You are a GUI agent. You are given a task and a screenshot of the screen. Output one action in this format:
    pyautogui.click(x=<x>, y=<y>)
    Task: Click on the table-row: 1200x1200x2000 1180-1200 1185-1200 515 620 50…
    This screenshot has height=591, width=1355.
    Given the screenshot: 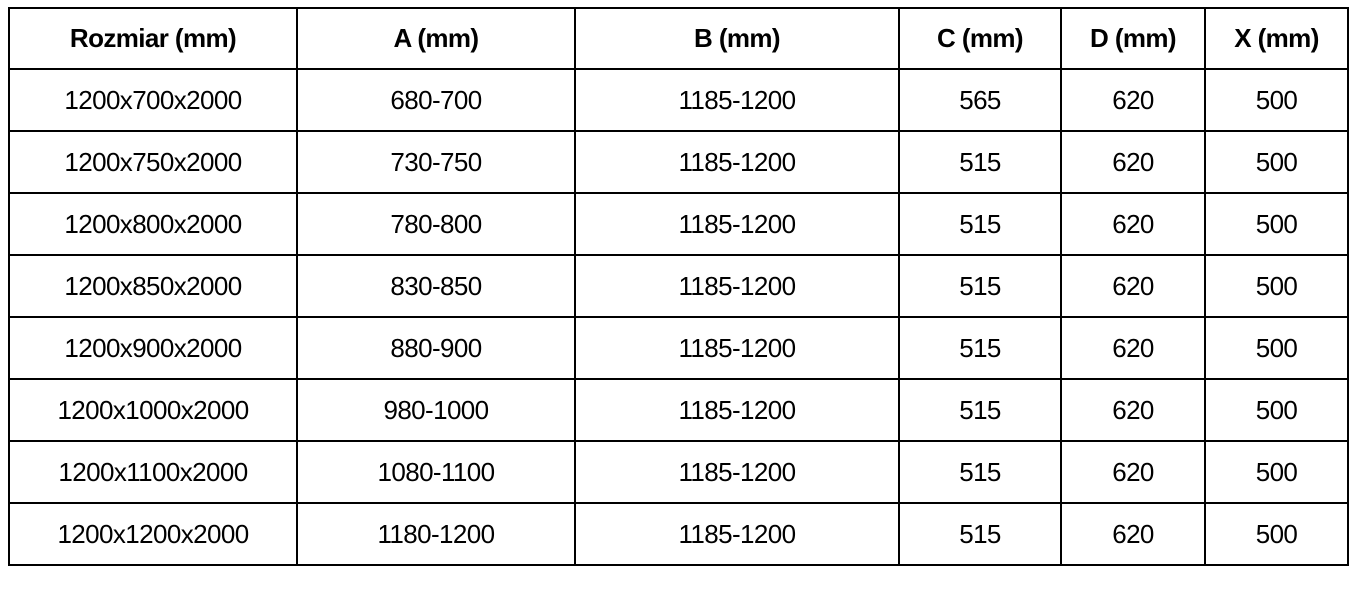 What is the action you would take?
    pyautogui.click(x=678, y=534)
    